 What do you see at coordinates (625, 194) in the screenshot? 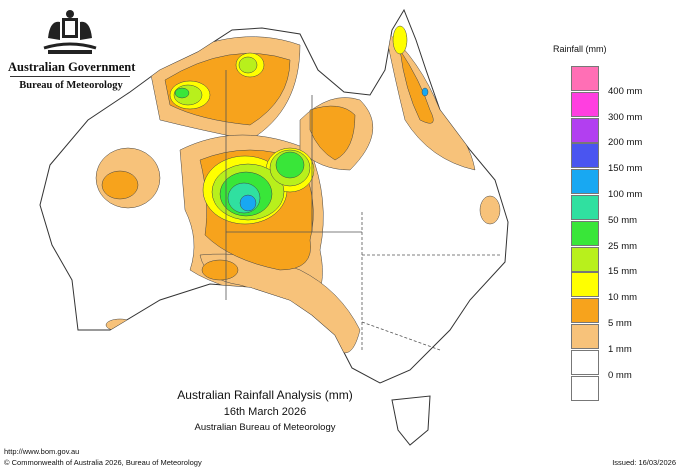
I see `legend-label: 100 mm` at bounding box center [625, 194].